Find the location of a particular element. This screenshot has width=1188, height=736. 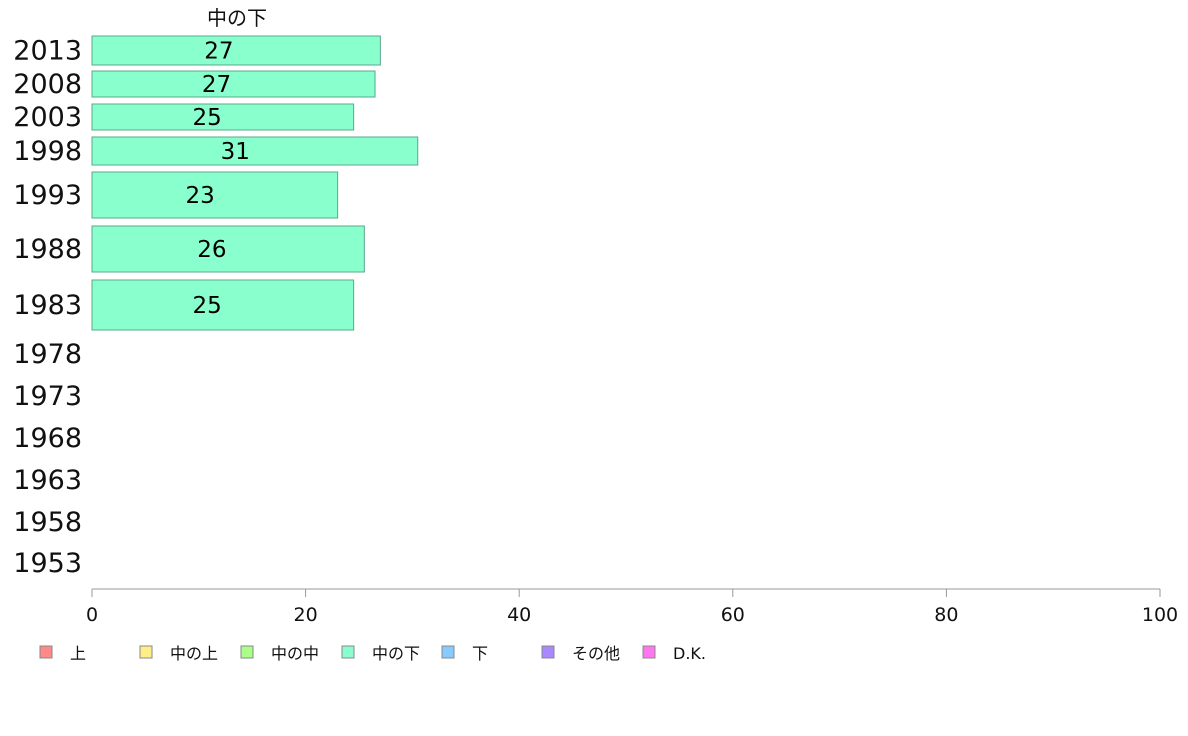

y-tick-label: 1963 is located at coordinates (47, 480).